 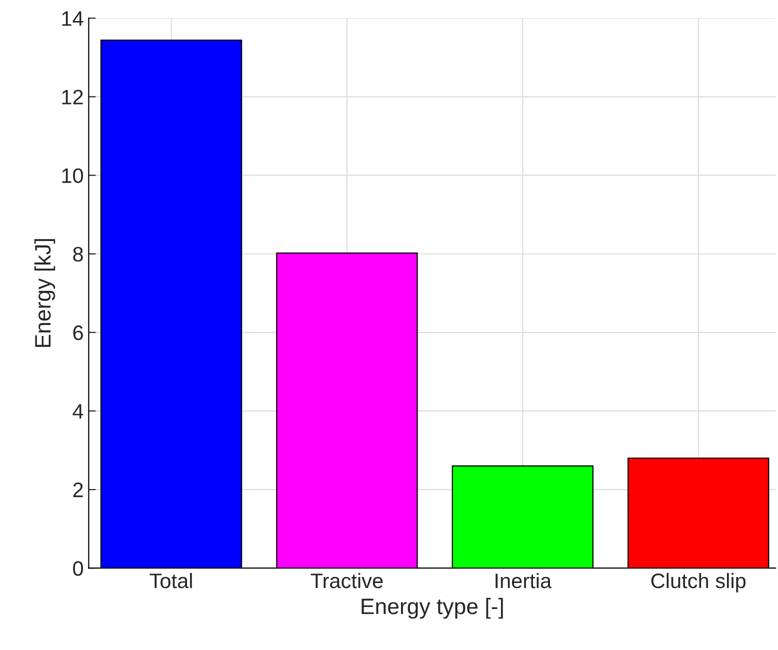 I want to click on x-tick-label: Total, so click(x=171, y=580).